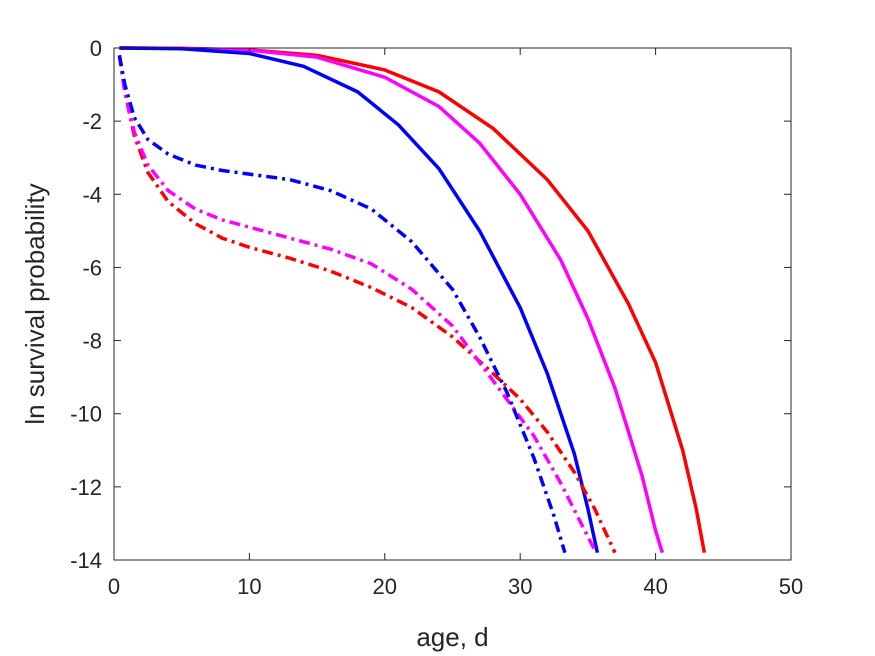  What do you see at coordinates (114, 586) in the screenshot?
I see `x-tick-label: 0` at bounding box center [114, 586].